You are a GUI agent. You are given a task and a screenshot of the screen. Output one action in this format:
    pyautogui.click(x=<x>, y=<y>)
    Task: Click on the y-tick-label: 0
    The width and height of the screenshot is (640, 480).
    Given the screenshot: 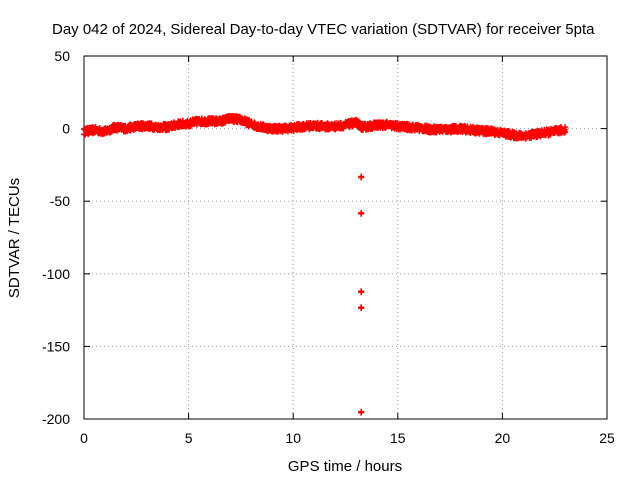 What is the action you would take?
    pyautogui.click(x=66, y=129)
    